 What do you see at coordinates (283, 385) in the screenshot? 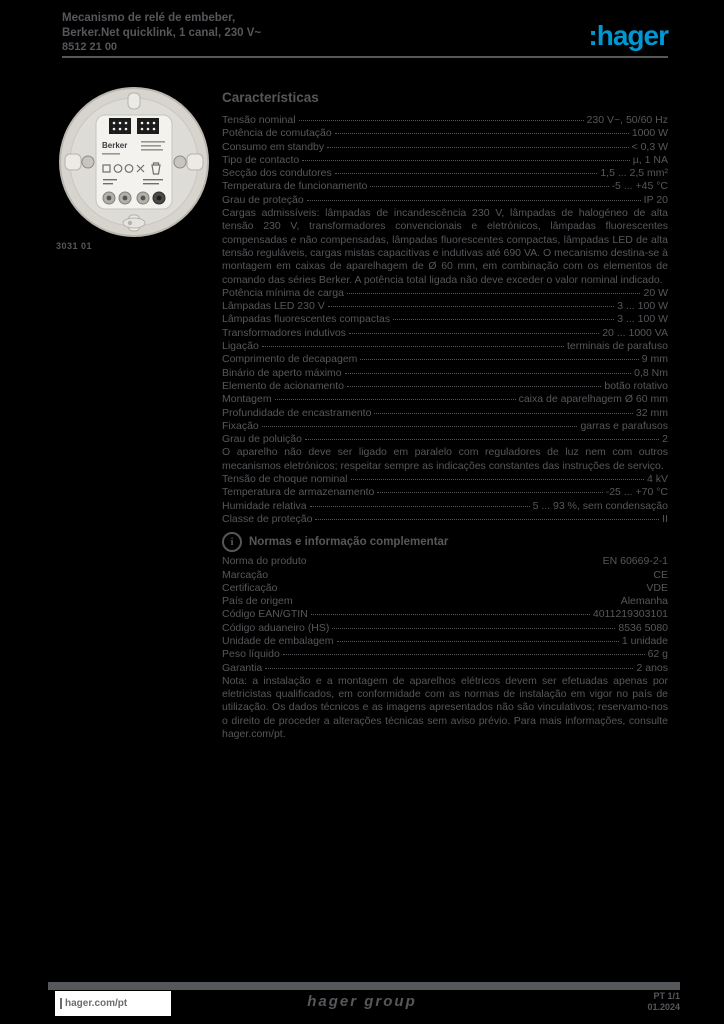
I see `spec-label: Elemento de acionamento` at bounding box center [283, 385].